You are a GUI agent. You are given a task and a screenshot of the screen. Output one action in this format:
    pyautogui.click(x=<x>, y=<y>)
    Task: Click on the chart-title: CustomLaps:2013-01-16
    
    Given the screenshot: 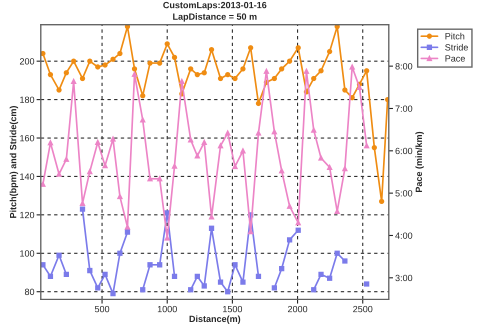 What is the action you would take?
    pyautogui.click(x=214, y=6)
    